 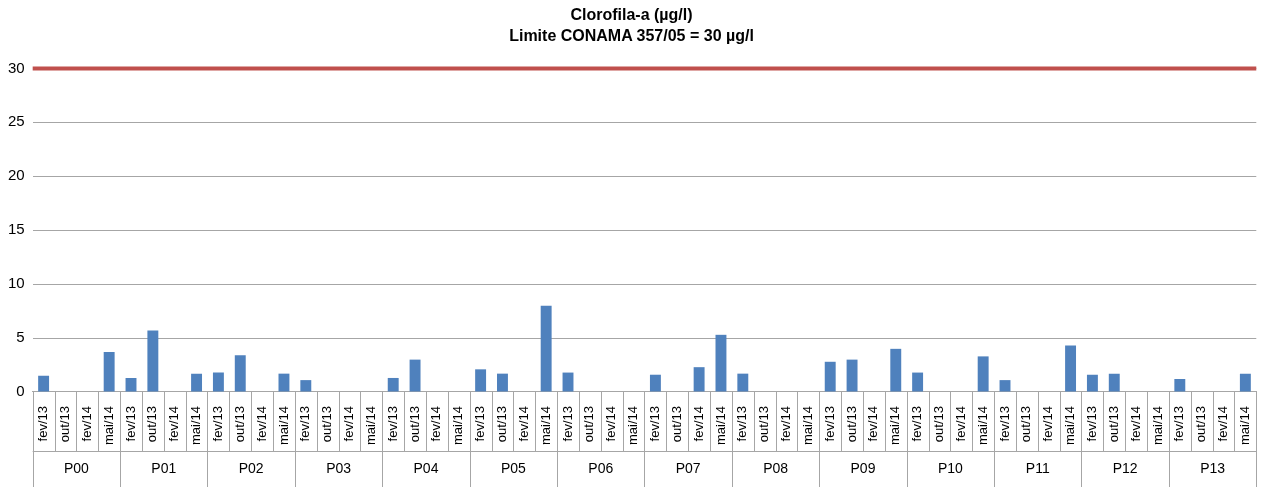 What do you see at coordinates (513, 467) in the screenshot?
I see `text: P05` at bounding box center [513, 467].